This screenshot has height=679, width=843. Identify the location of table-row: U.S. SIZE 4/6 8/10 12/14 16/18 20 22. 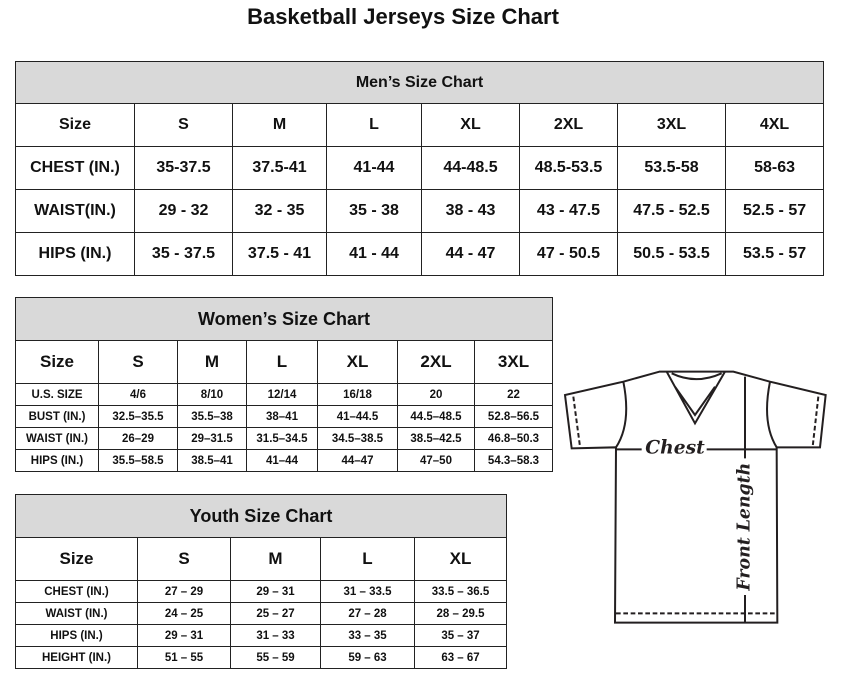
(284, 394).